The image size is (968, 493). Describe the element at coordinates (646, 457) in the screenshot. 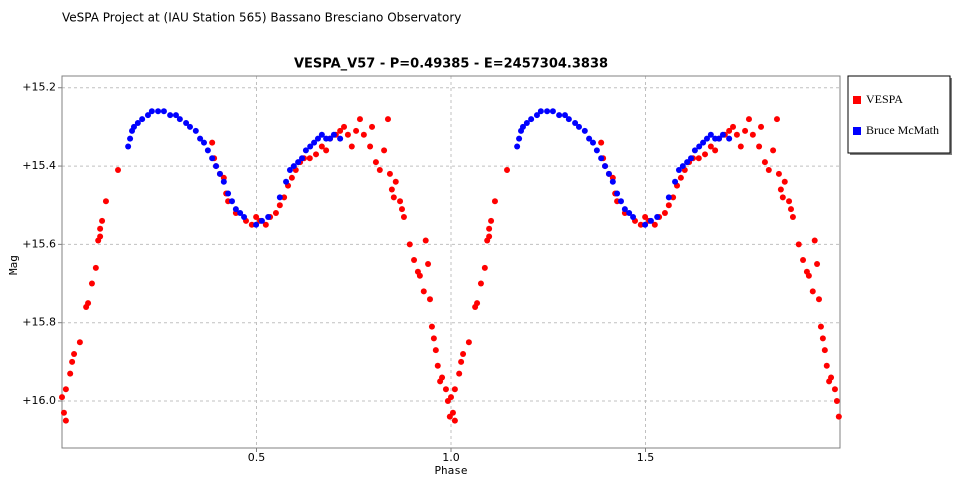

I see `x-tick-label: 1.5` at that location.